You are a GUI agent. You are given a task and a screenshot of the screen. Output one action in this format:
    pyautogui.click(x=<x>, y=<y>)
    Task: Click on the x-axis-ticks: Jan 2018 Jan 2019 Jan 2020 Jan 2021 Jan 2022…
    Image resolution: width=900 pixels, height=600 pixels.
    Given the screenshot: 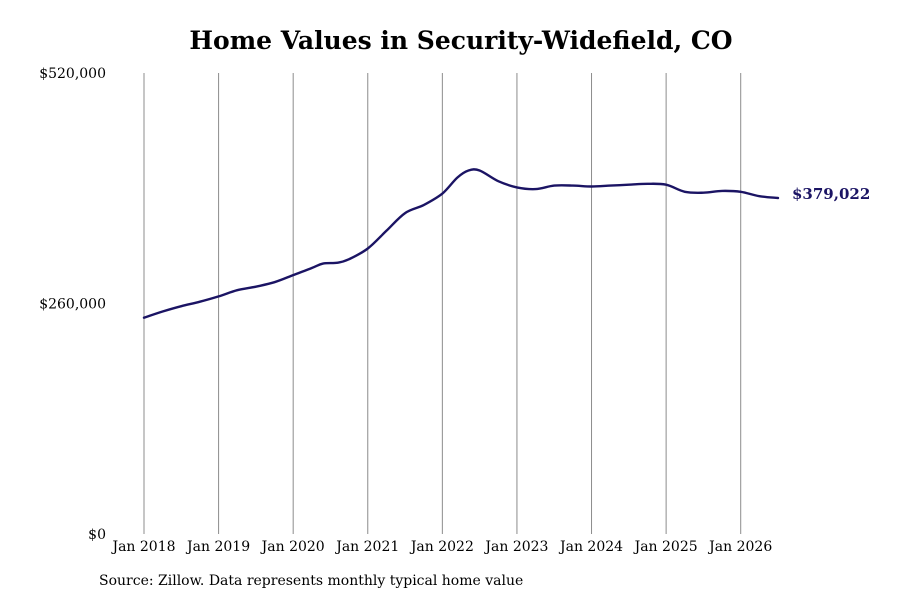 What is the action you would take?
    pyautogui.click(x=441, y=547)
    